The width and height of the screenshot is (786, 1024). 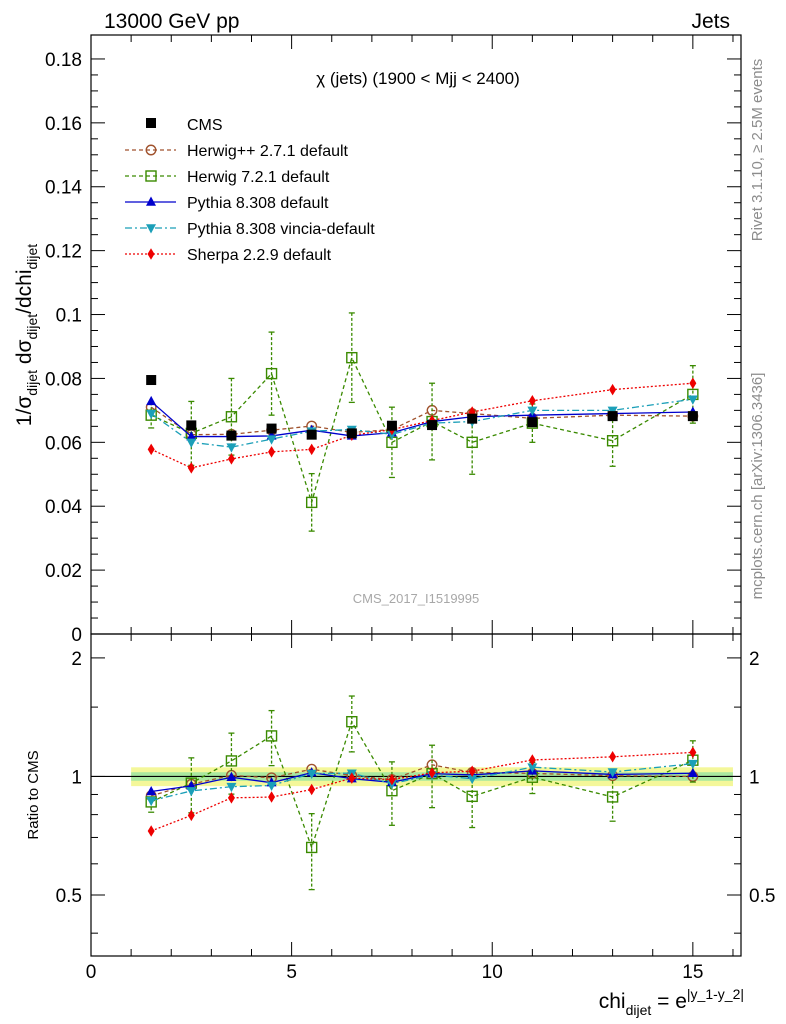 What do you see at coordinates (24, 411) in the screenshot?
I see `ylabel-part: 1/σ` at bounding box center [24, 411].